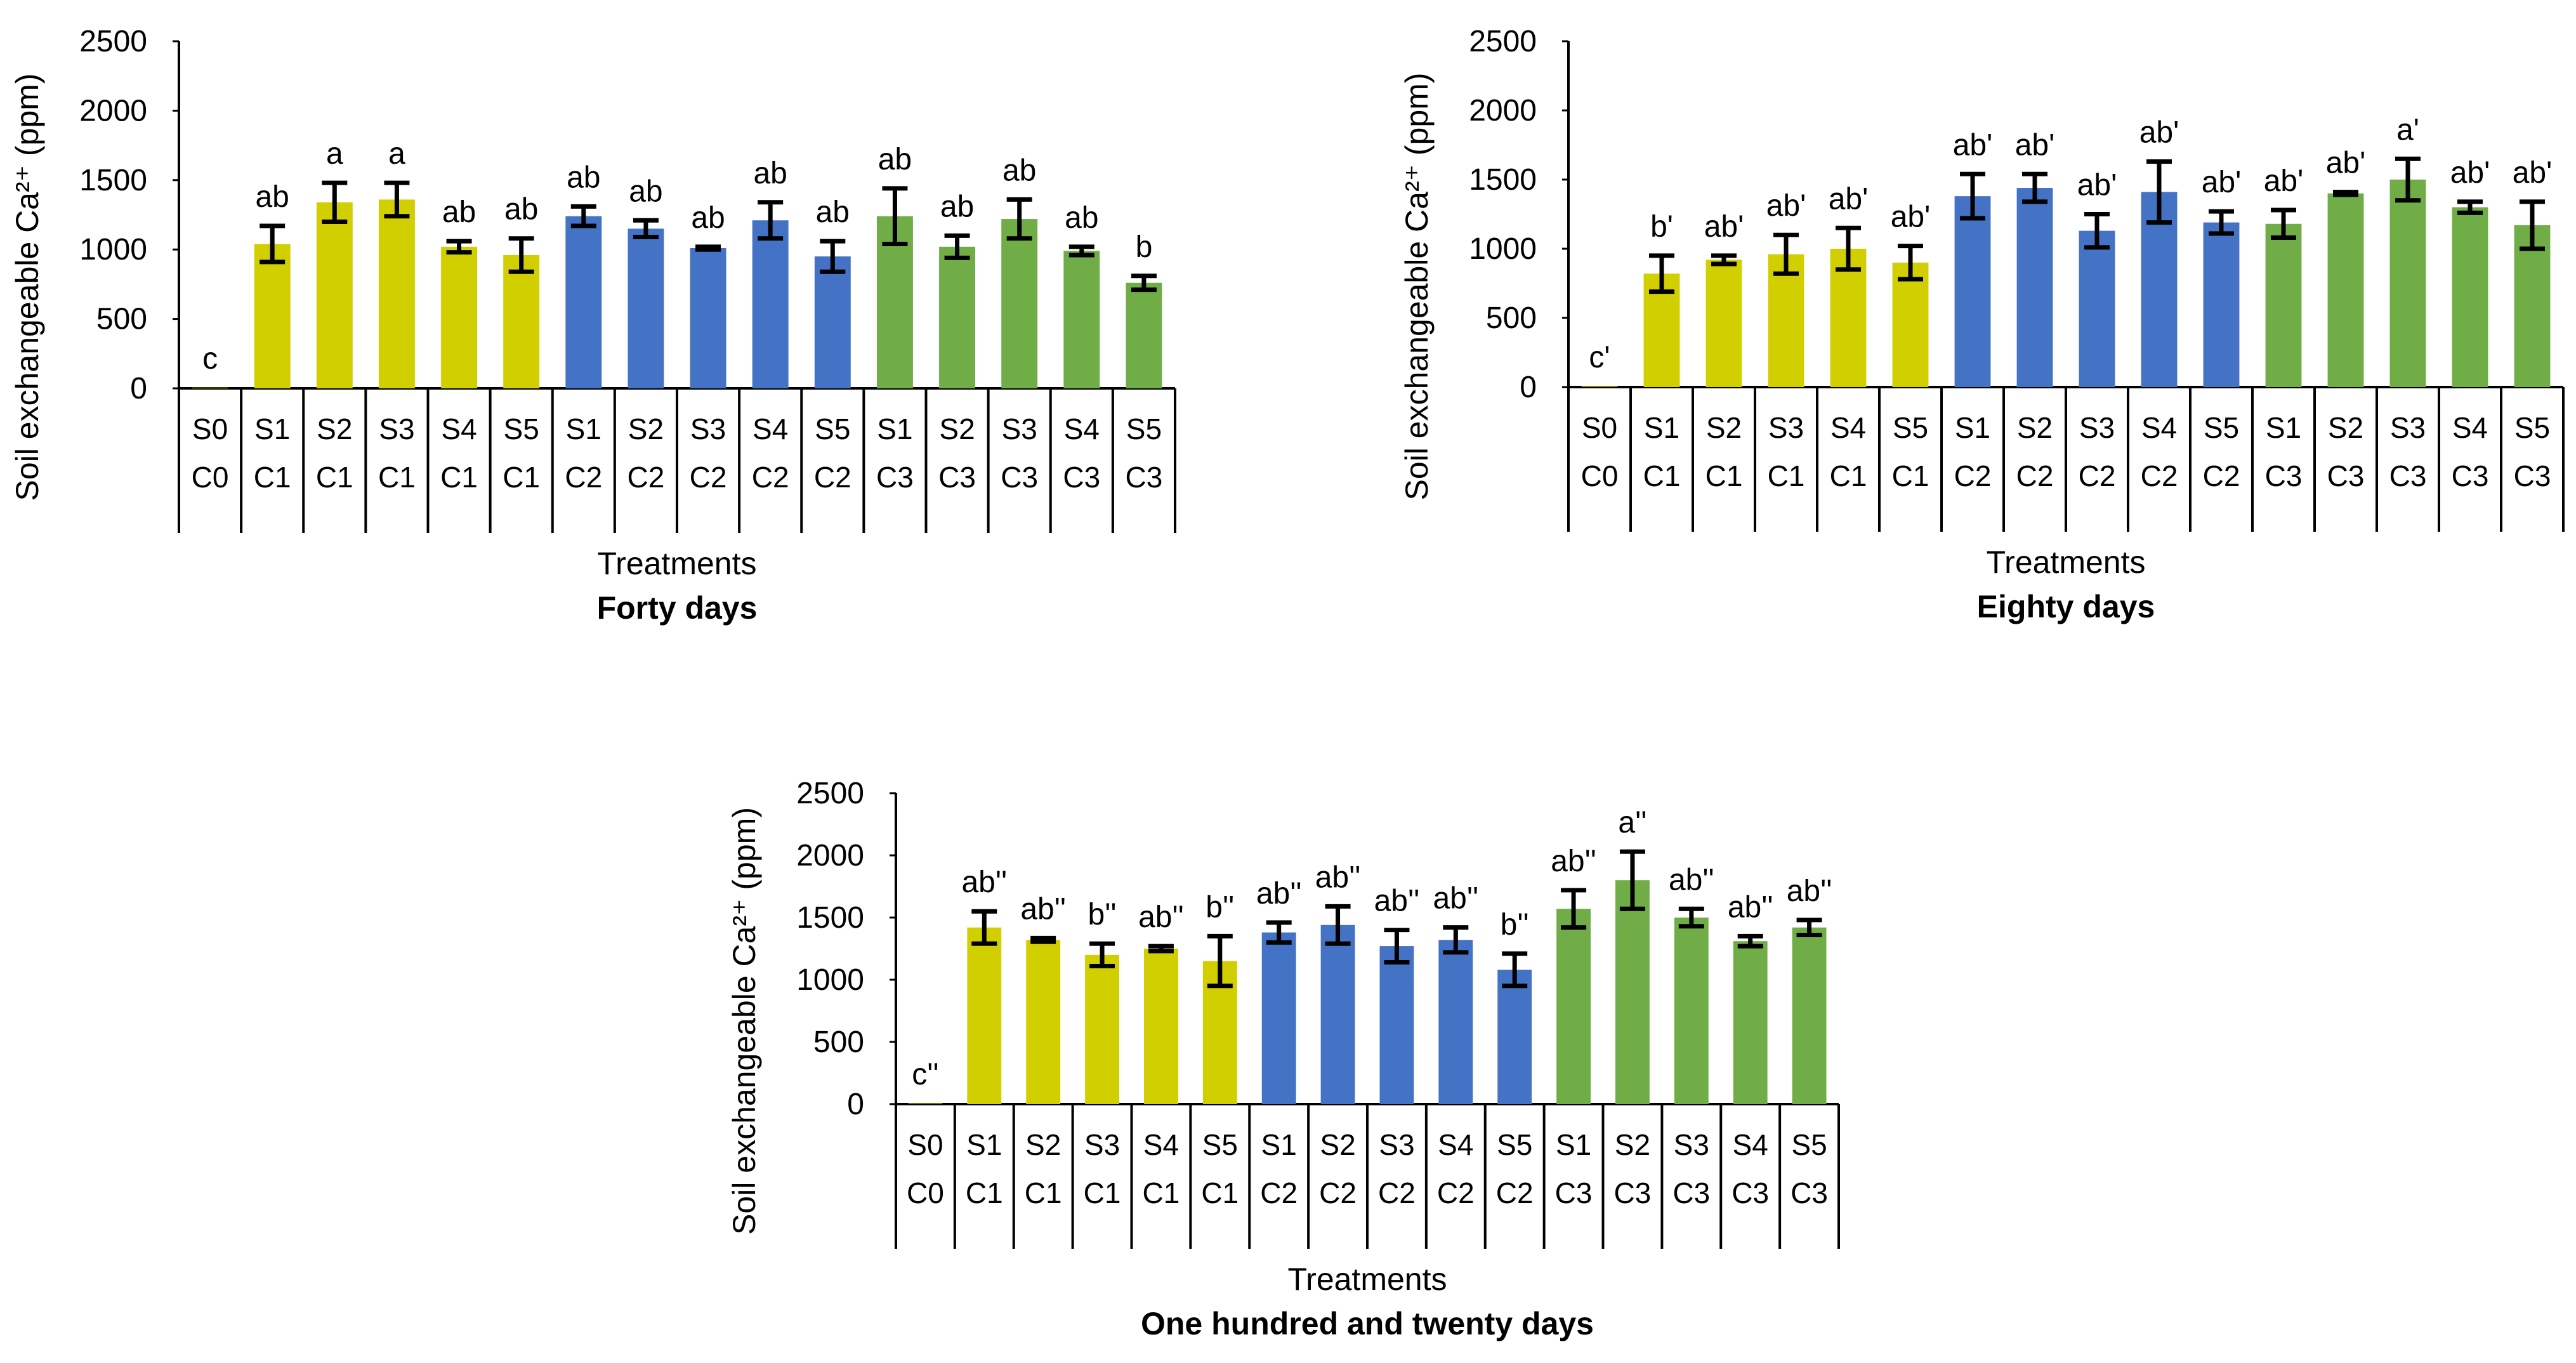 The height and width of the screenshot is (1363, 2576). Describe the element at coordinates (1144, 247) in the screenshot. I see `data-label: b` at that location.